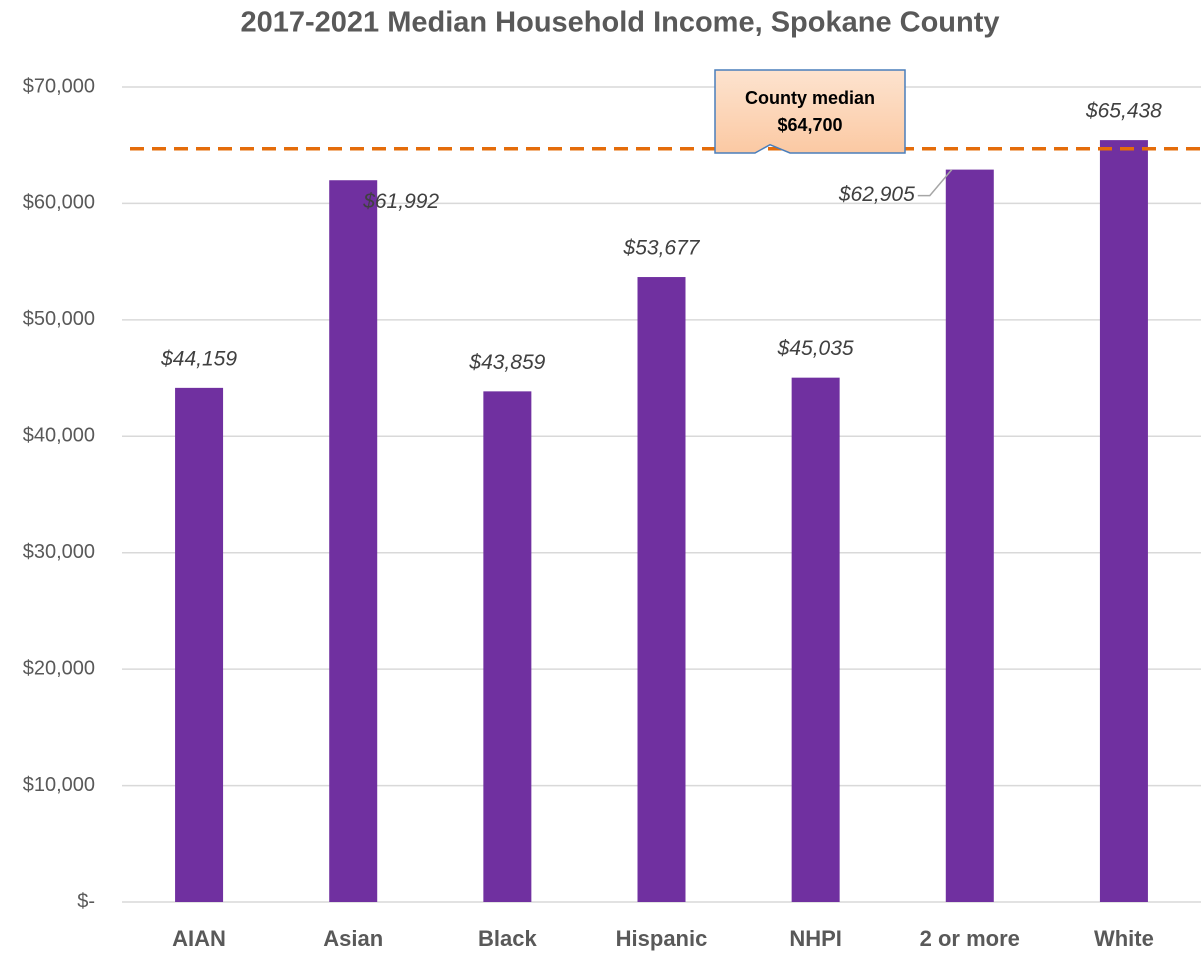 The width and height of the screenshot is (1201, 954). What do you see at coordinates (1123, 111) in the screenshot?
I see `data-label: $65,438` at bounding box center [1123, 111].